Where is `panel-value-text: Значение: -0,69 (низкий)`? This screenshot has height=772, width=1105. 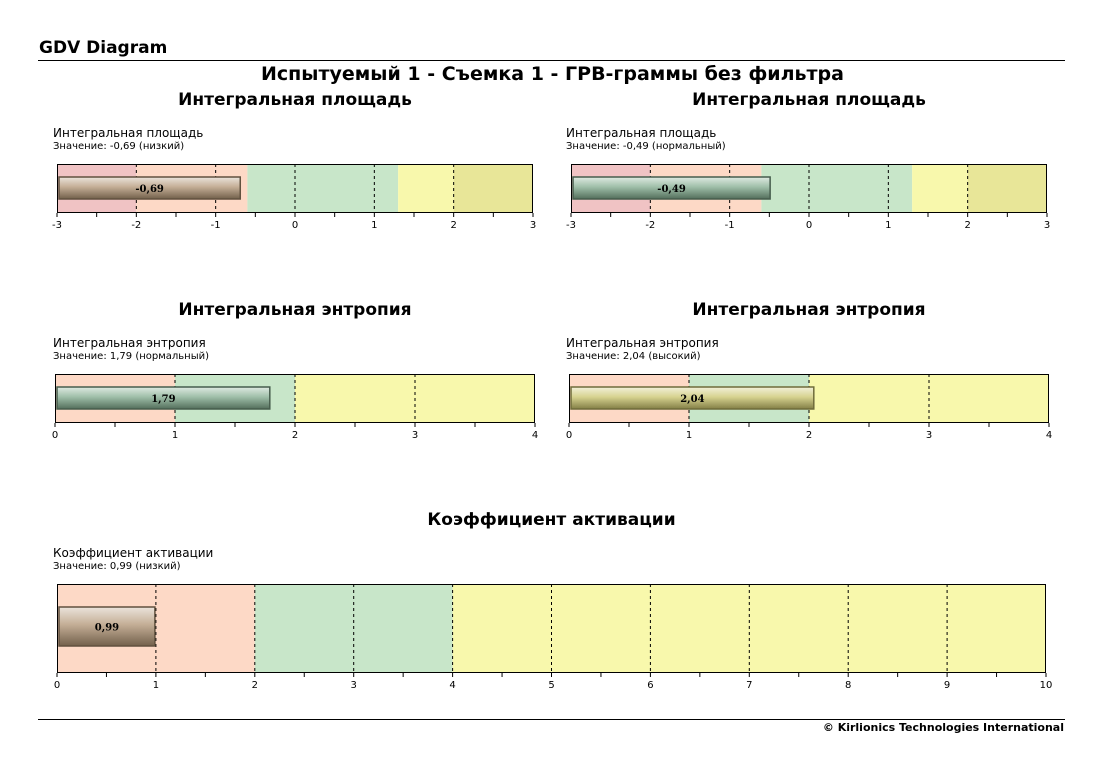
panel-value-text: Значение: -0,69 (низкий) is located at coordinates (119, 146).